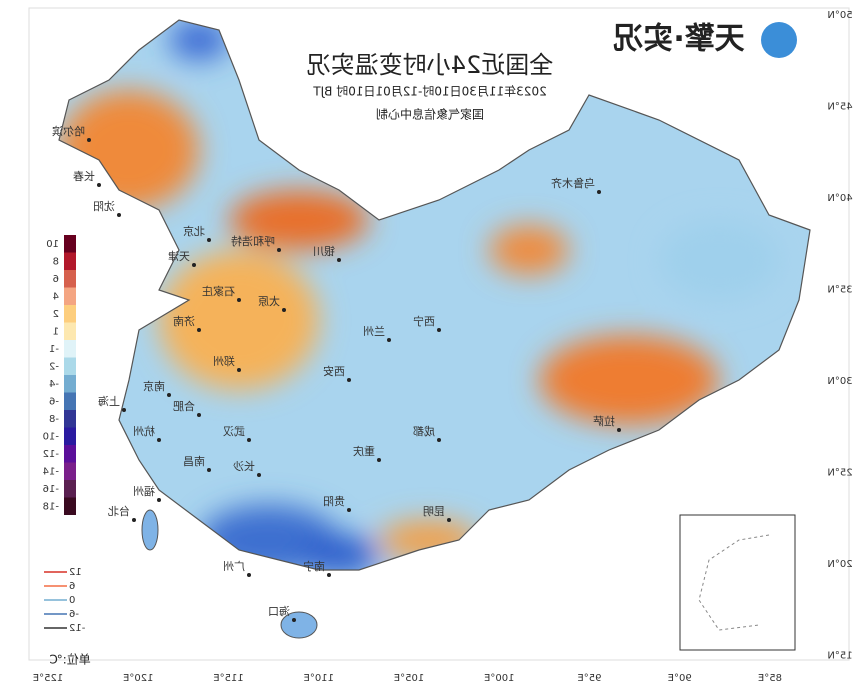  What do you see at coordinates (839, 473) in the screenshot?
I see `lat-label: 25°N` at bounding box center [839, 473].